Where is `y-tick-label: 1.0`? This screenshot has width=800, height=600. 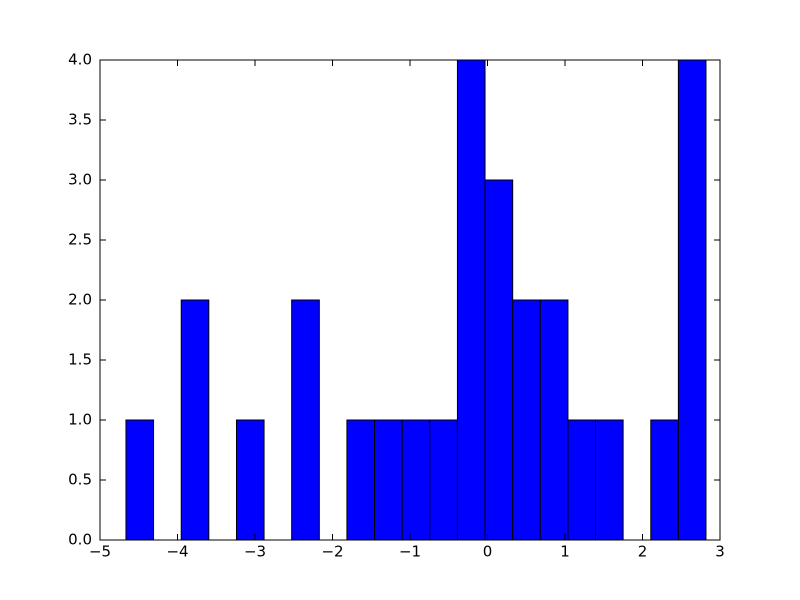 y-tick-label: 1.0 is located at coordinates (80, 420).